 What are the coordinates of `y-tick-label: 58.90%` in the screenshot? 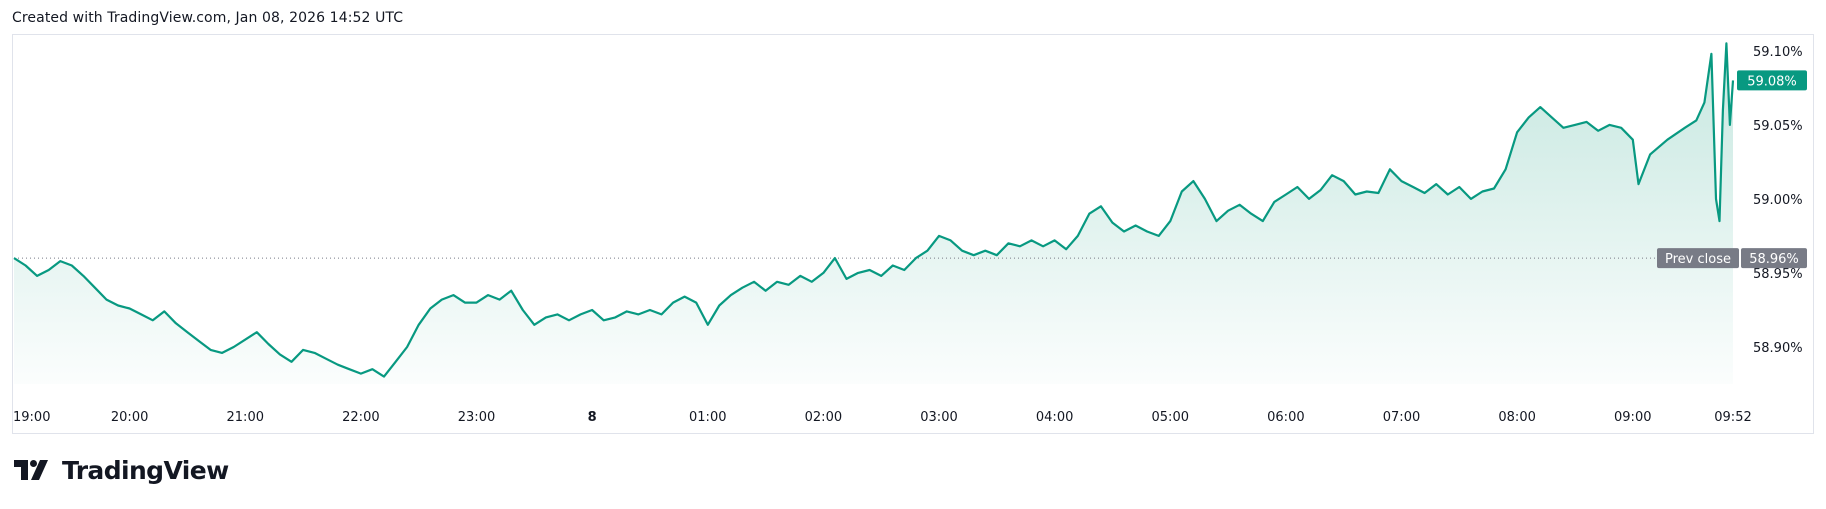 It's located at (1778, 348).